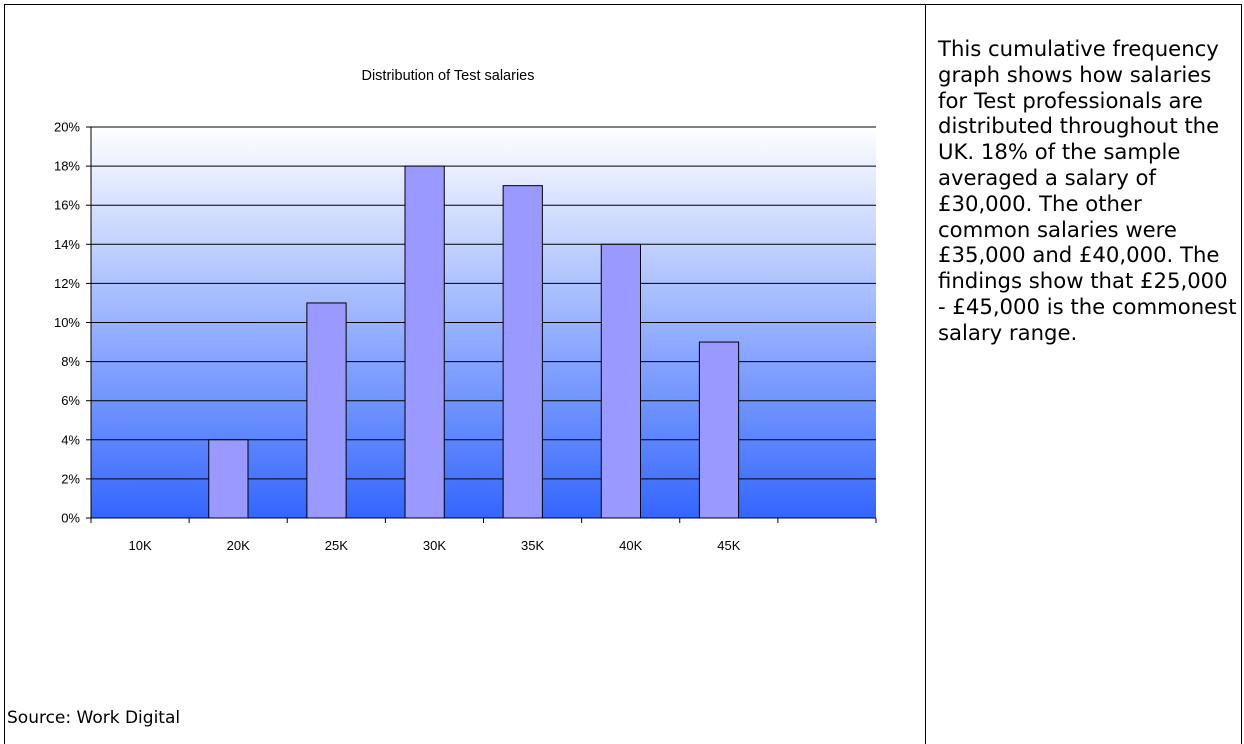  What do you see at coordinates (70, 400) in the screenshot?
I see `y-tick-label: 6%` at bounding box center [70, 400].